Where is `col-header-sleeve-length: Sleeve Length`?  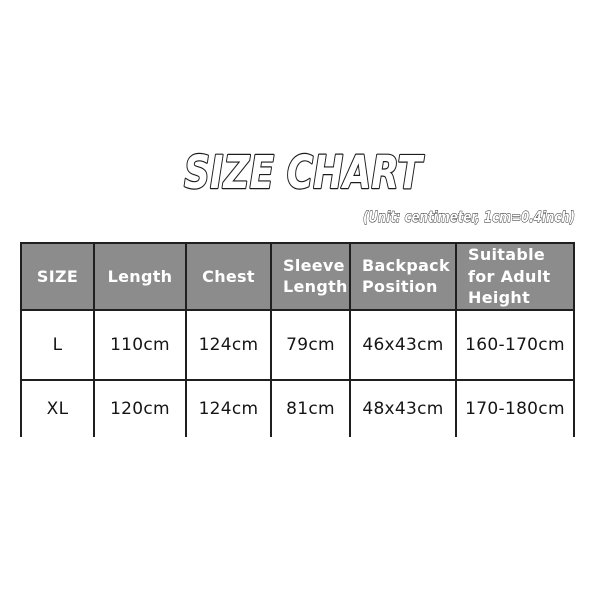
col-header-sleeve-length: Sleeve Length is located at coordinates (310, 276).